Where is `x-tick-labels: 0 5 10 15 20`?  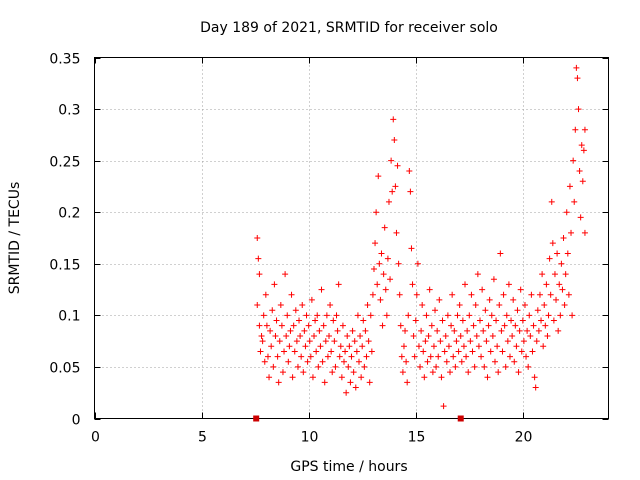 x-tick-labels: 0 5 10 15 20 is located at coordinates (311, 438).